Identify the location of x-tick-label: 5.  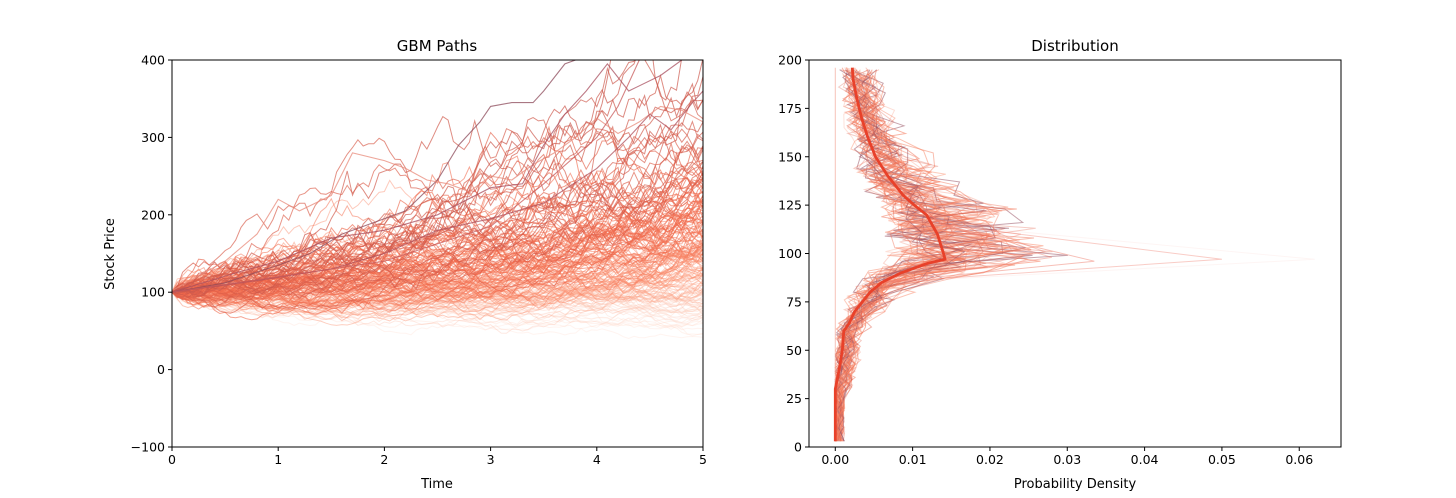
(703, 459).